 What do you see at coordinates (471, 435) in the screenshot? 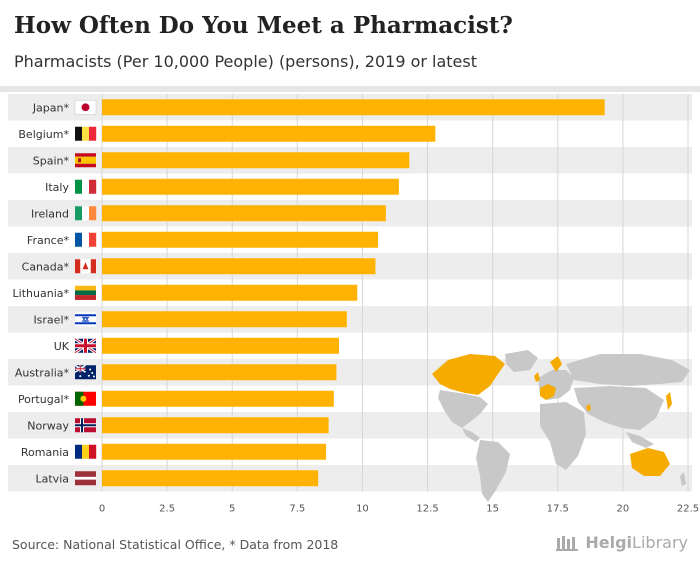
I see `map-central-america` at bounding box center [471, 435].